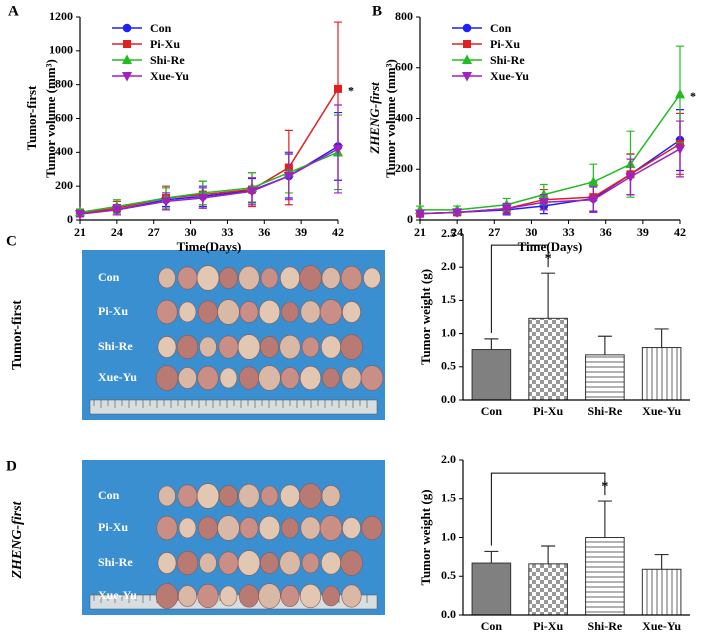 This screenshot has width=701, height=637. Describe the element at coordinates (531, 232) in the screenshot. I see `x-tick-label: 30` at that location.